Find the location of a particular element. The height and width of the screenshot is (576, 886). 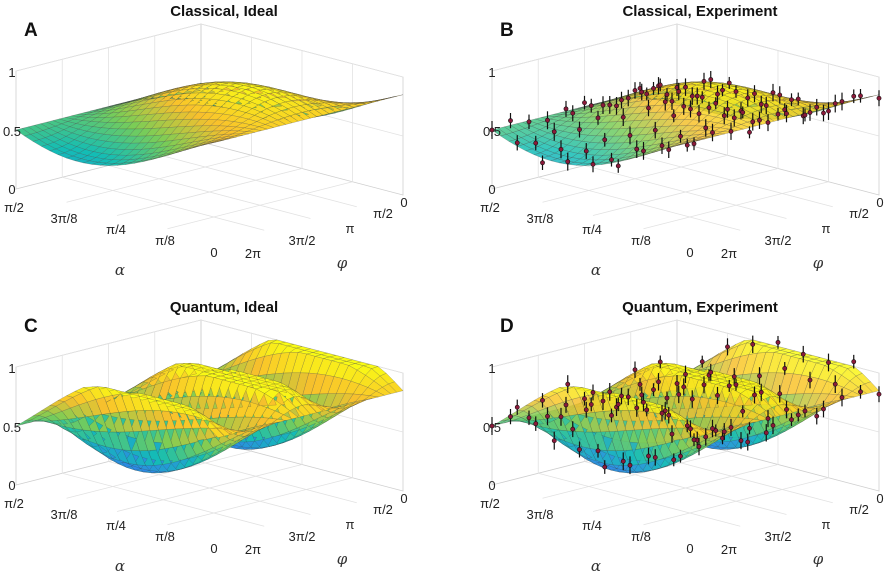

alpha-tick-label: 0 is located at coordinates (689, 252).